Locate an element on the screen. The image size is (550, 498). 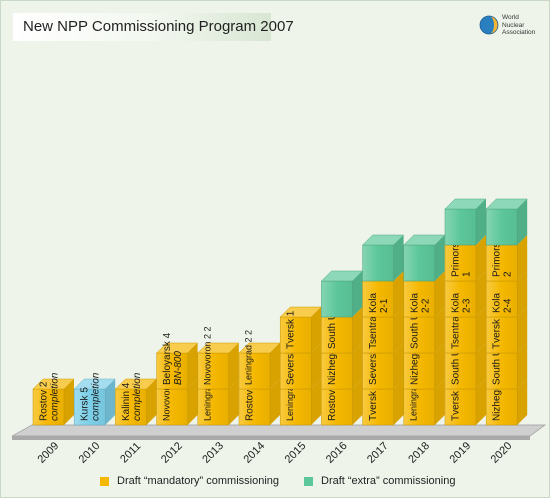
legend-item-extra: Draft “extra” commissioning is located at coordinates (379, 481).